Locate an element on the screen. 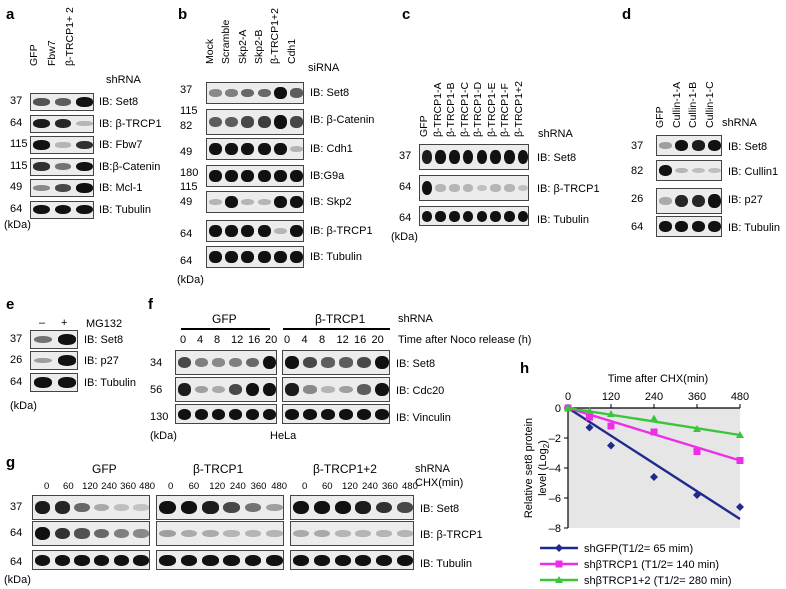 This screenshot has width=786, height=589. h-ylabel-end: ) is located at coordinates (543, 442).